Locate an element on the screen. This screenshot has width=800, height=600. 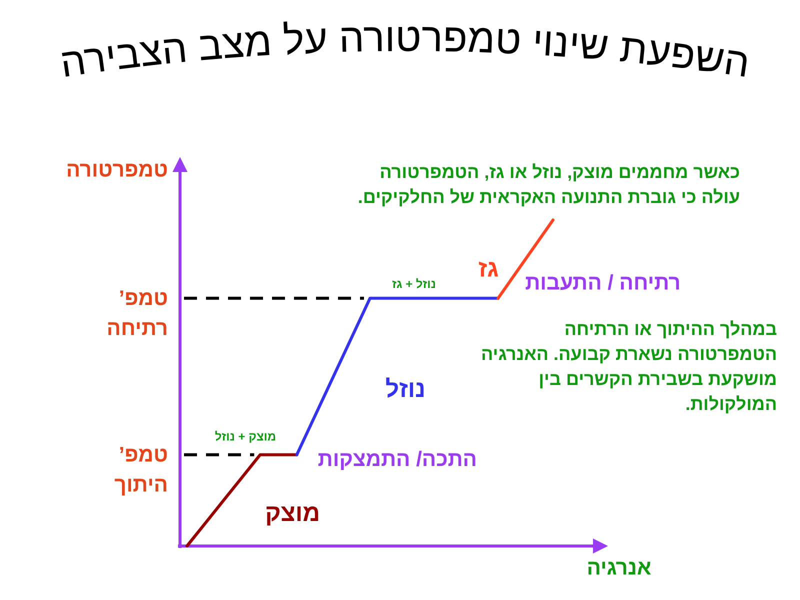
annotation: במהלך ההיתוך או הרתיחה הטמפרטורה נשארת קבועה. האנרגיה מושקעת בשבירת הקשרים בין המולקולות. is located at coordinates (628, 366).